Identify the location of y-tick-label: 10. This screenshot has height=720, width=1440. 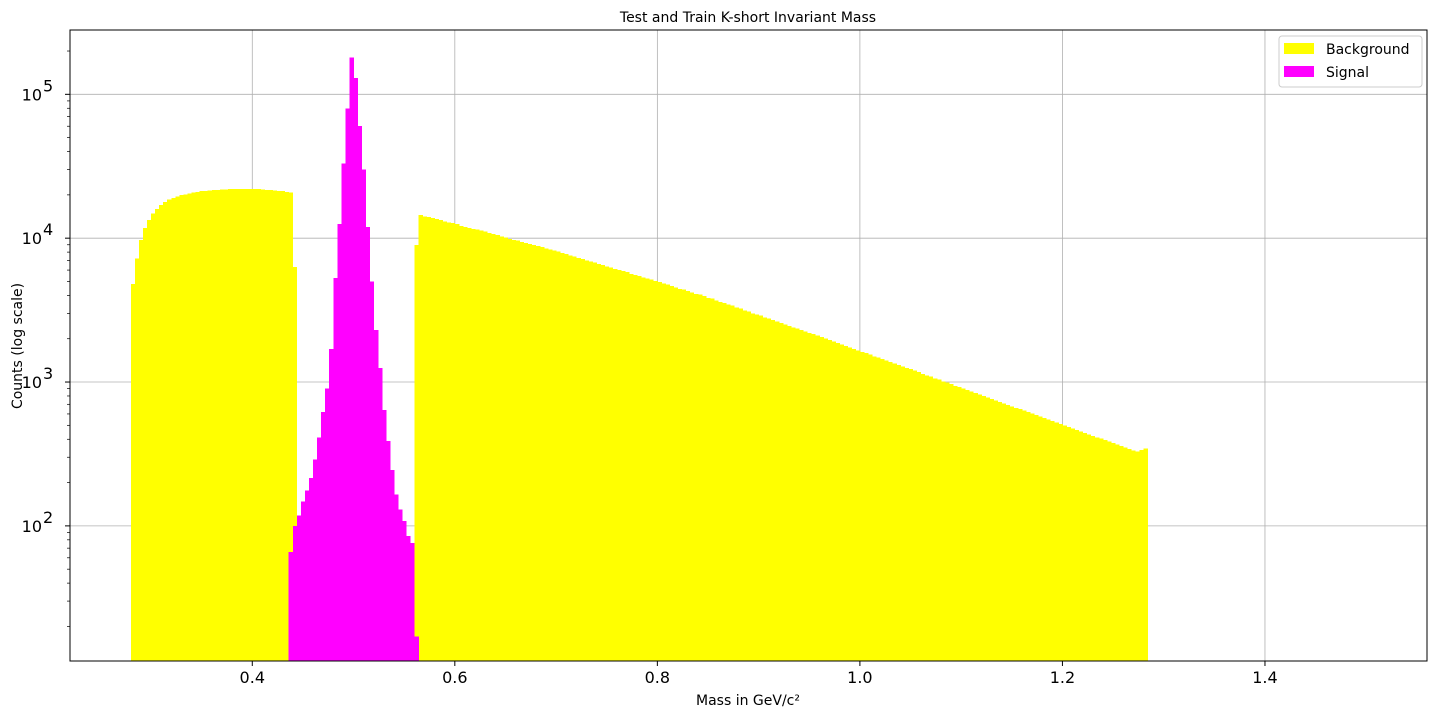
(32, 382).